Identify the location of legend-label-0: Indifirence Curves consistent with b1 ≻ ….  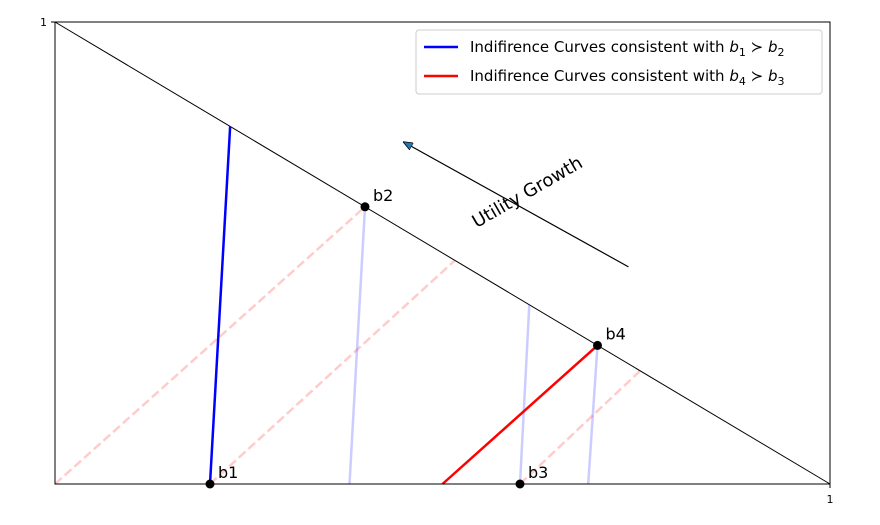
(627, 48).